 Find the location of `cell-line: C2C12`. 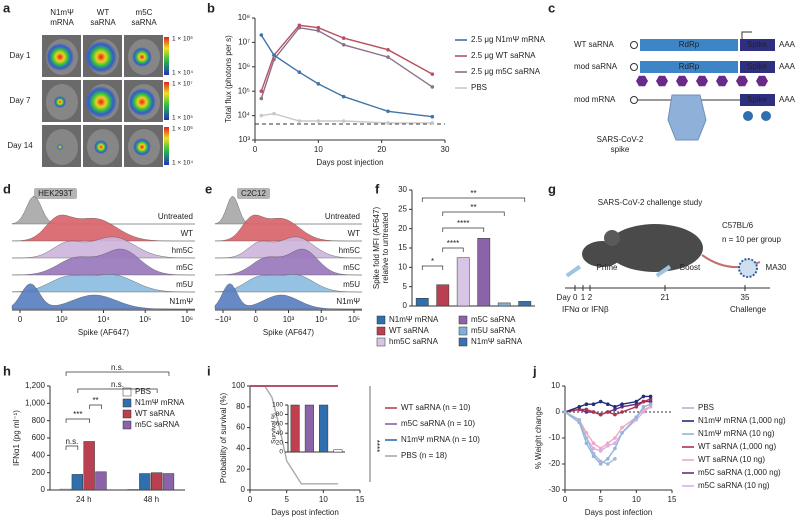

cell-line: C2C12 is located at coordinates (253, 193).